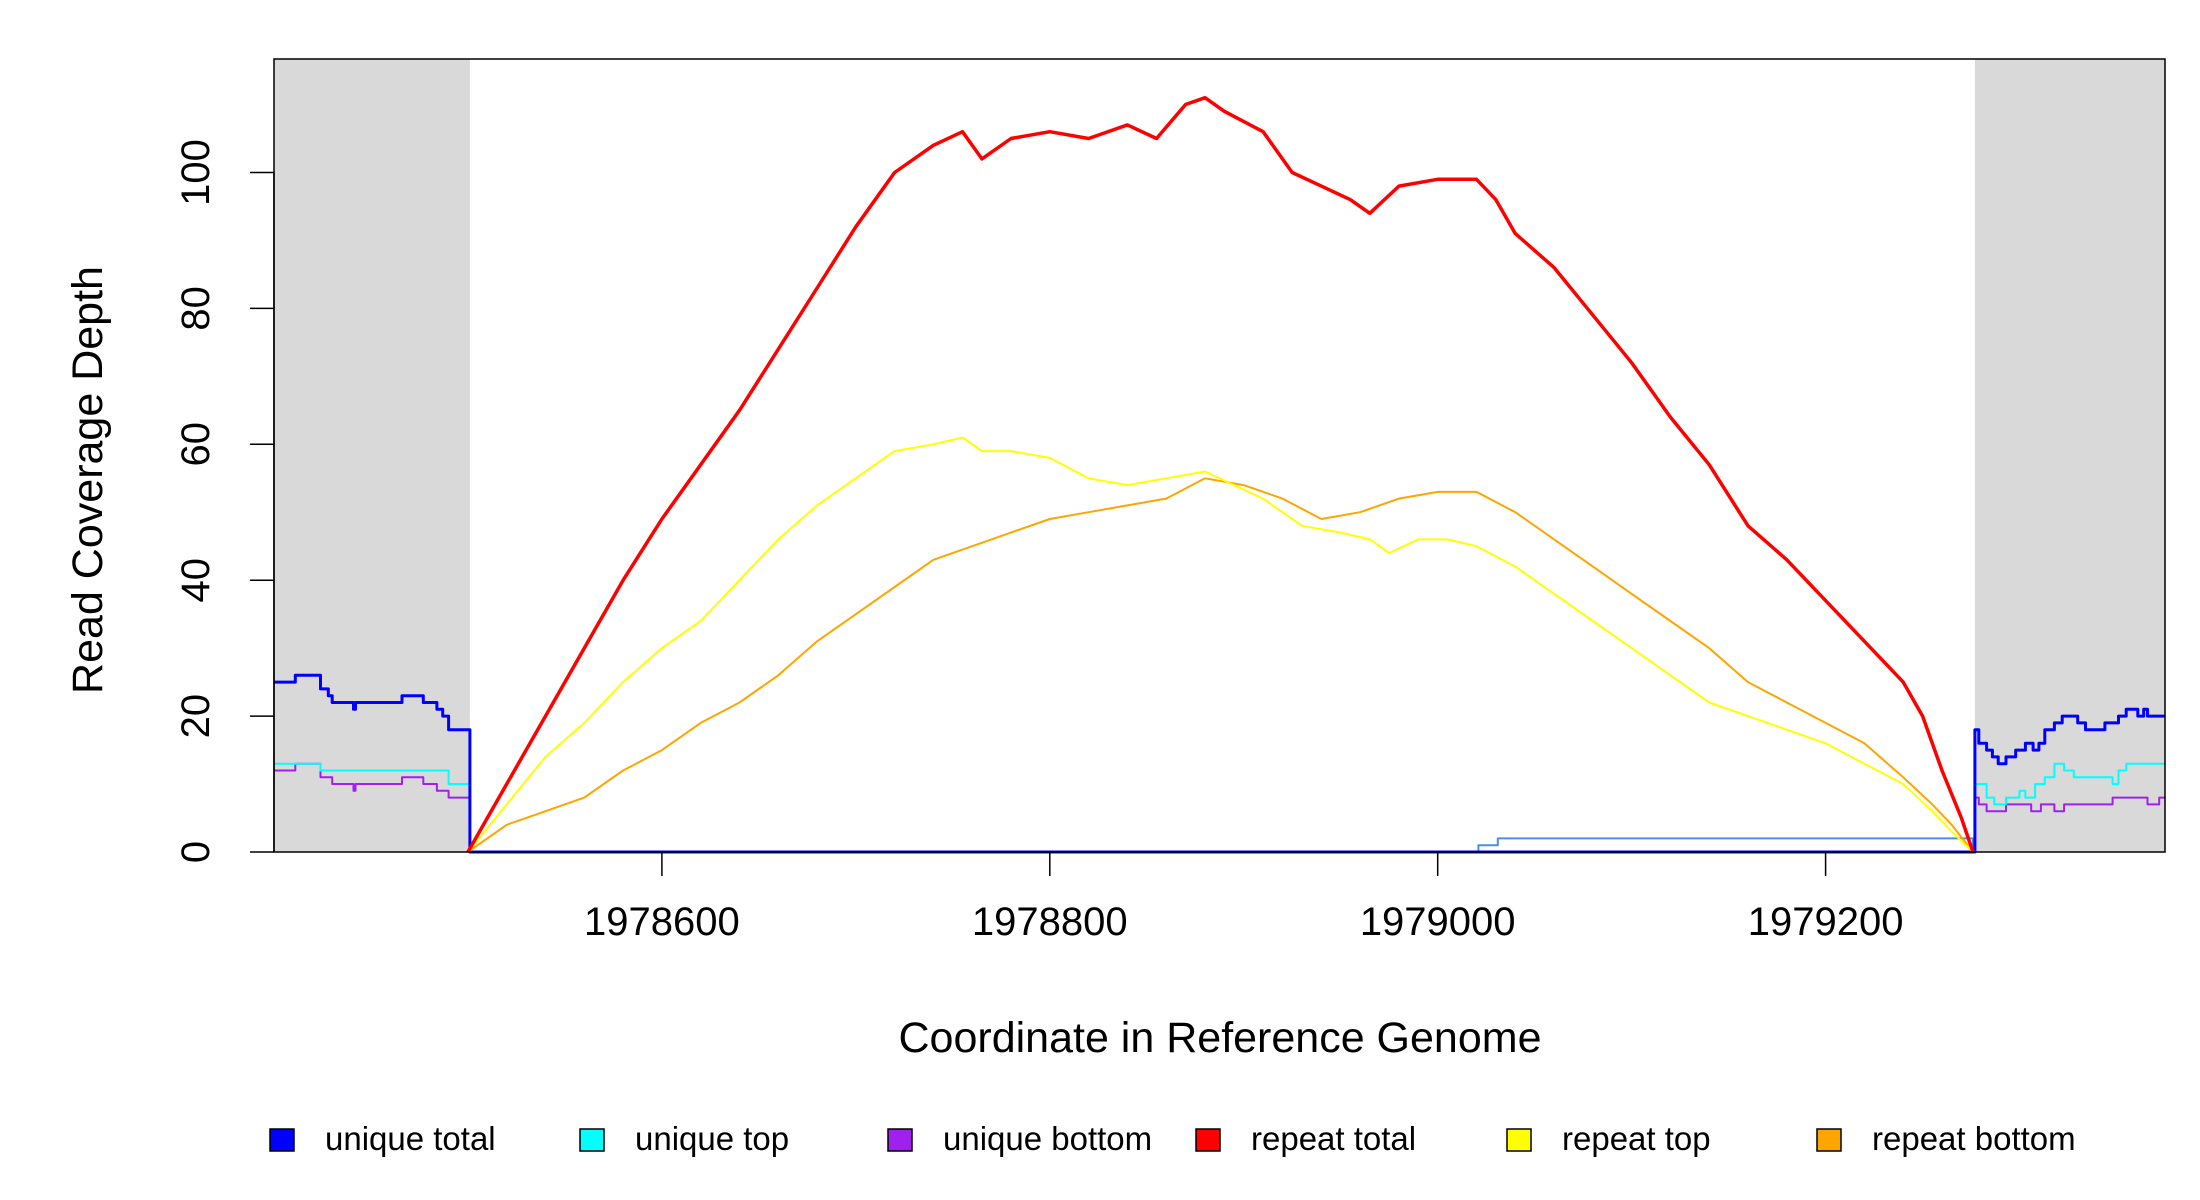  Describe the element at coordinates (1050, 922) in the screenshot. I see `x-tick-label: 1978800` at that location.